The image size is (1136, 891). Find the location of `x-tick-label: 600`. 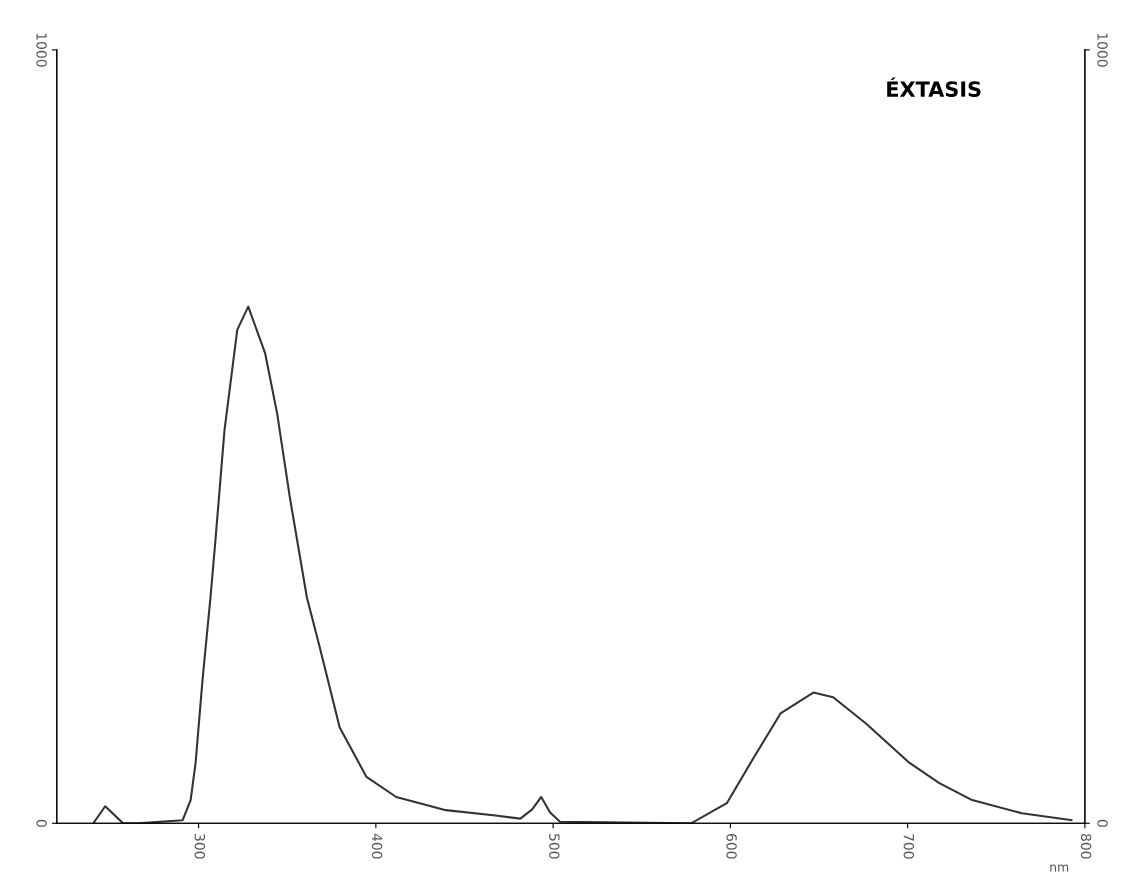

x-tick-label: 600 is located at coordinates (731, 846).